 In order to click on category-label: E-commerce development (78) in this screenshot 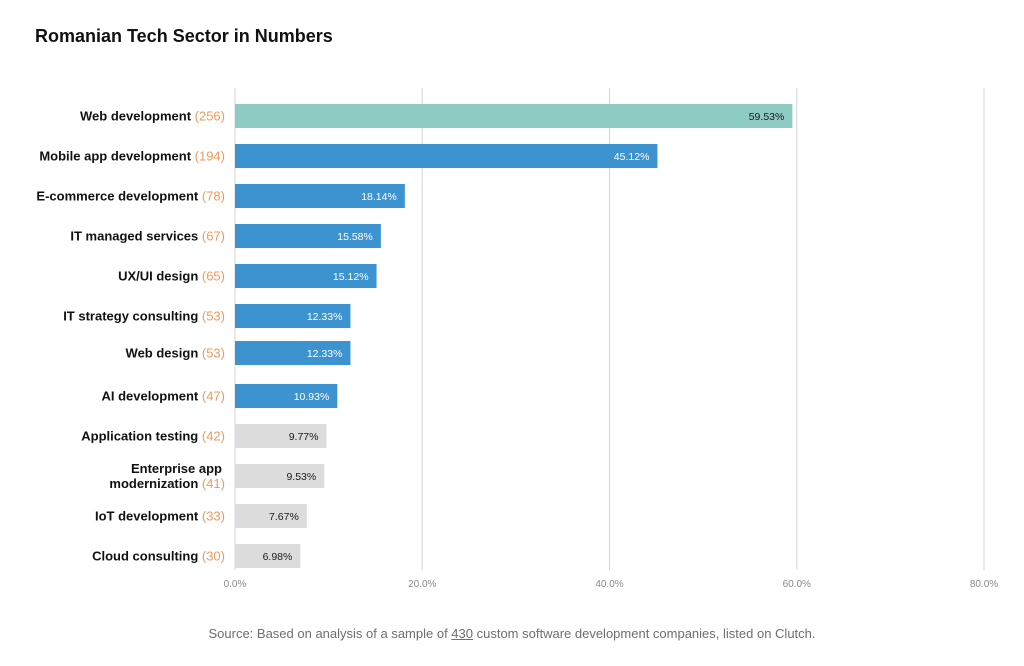, I will do `click(130, 196)`.